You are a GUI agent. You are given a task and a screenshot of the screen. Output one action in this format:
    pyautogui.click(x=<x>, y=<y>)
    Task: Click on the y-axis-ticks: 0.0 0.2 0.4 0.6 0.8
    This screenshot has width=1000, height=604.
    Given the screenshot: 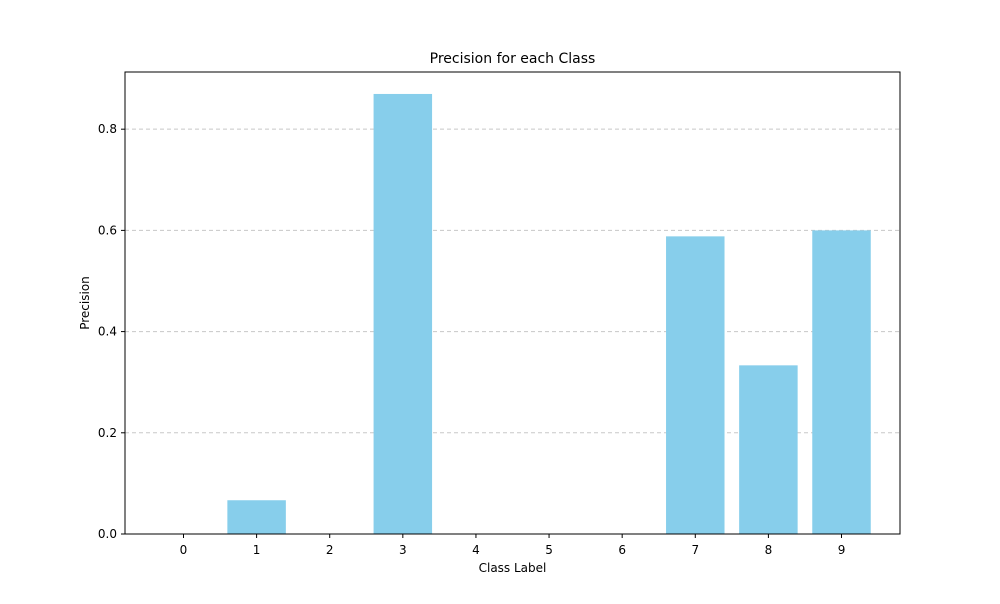 What is the action you would take?
    pyautogui.click(x=111, y=331)
    